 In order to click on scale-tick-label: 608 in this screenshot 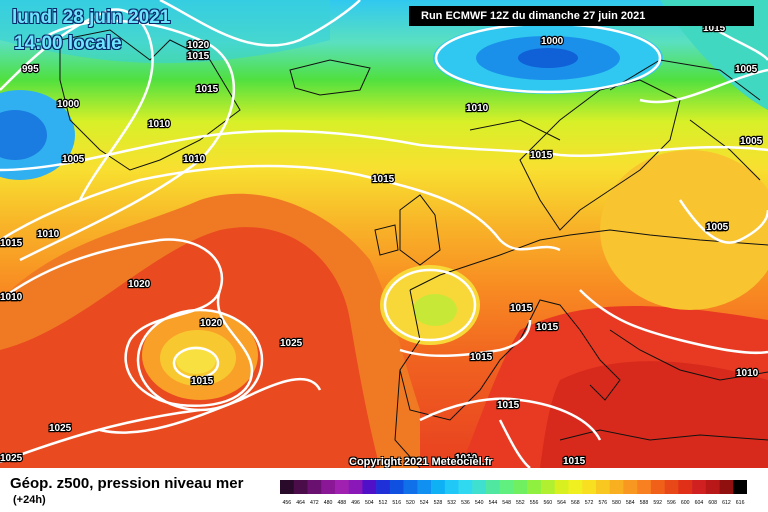, I will do `click(712, 503)`.